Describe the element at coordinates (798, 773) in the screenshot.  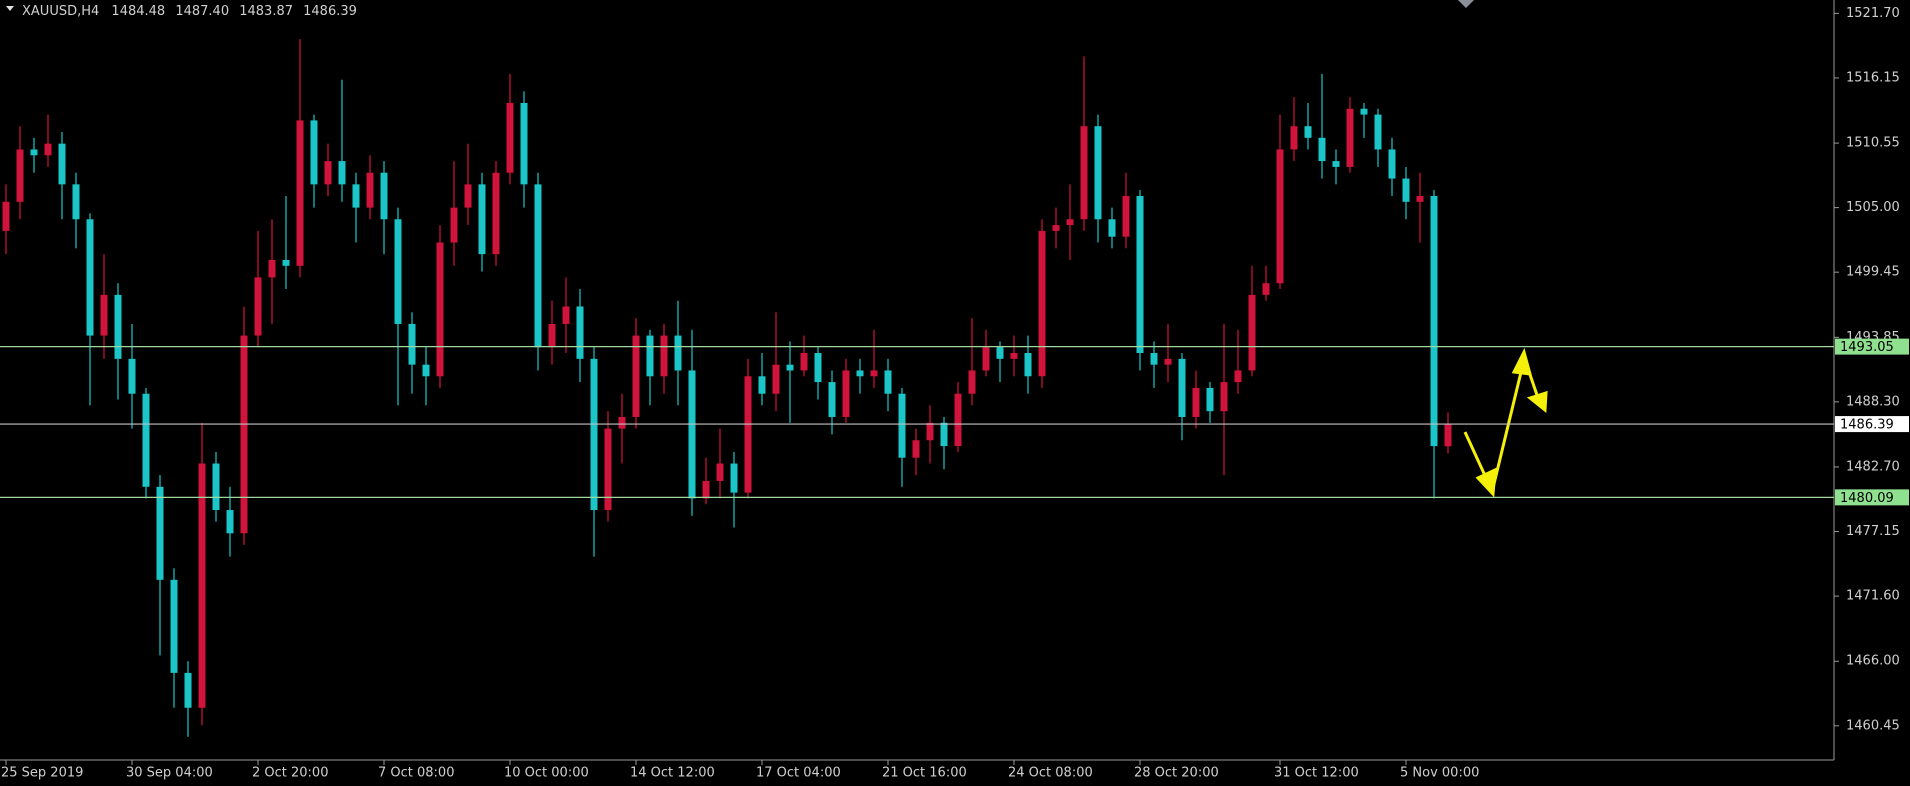
I see `x-tick-label: 17 Oct 04:00` at that location.